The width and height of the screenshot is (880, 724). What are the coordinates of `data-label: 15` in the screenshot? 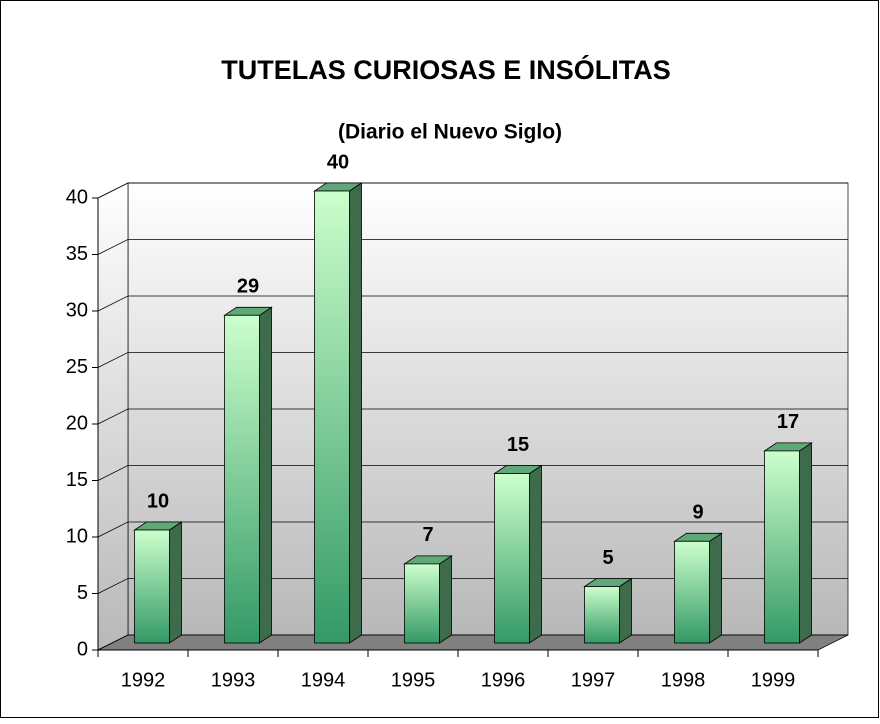 It's located at (518, 445).